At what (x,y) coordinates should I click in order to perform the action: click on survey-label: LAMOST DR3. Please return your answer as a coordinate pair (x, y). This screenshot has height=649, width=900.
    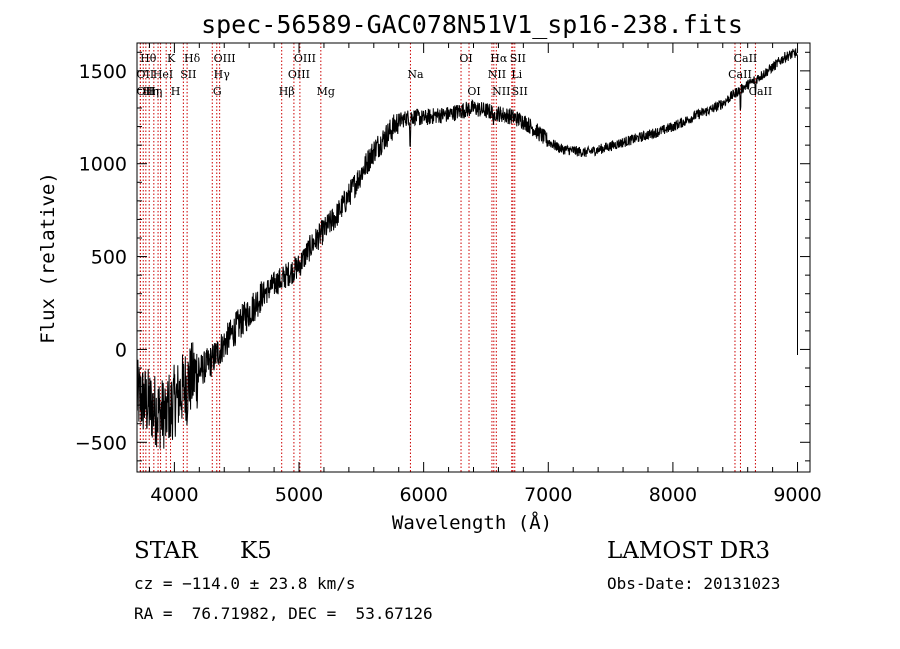
    Looking at the image, I should click on (689, 551).